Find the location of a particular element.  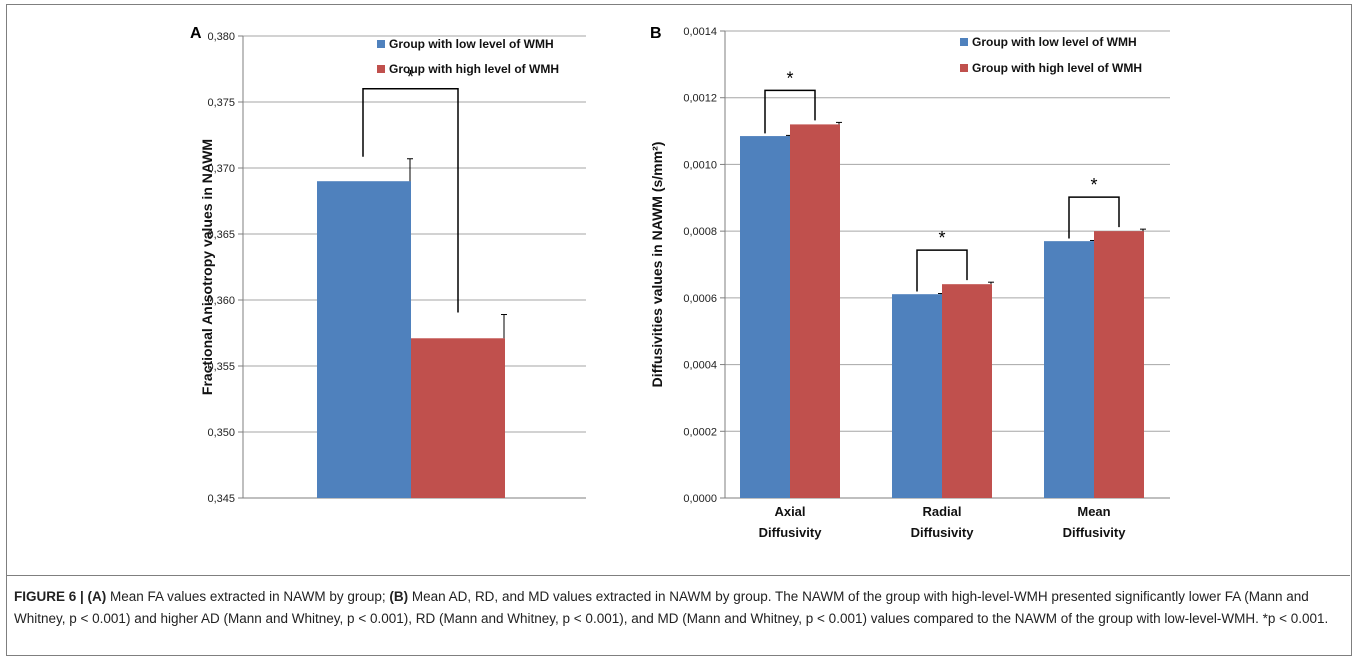

y-tick-label: 0,345 is located at coordinates (221, 499).